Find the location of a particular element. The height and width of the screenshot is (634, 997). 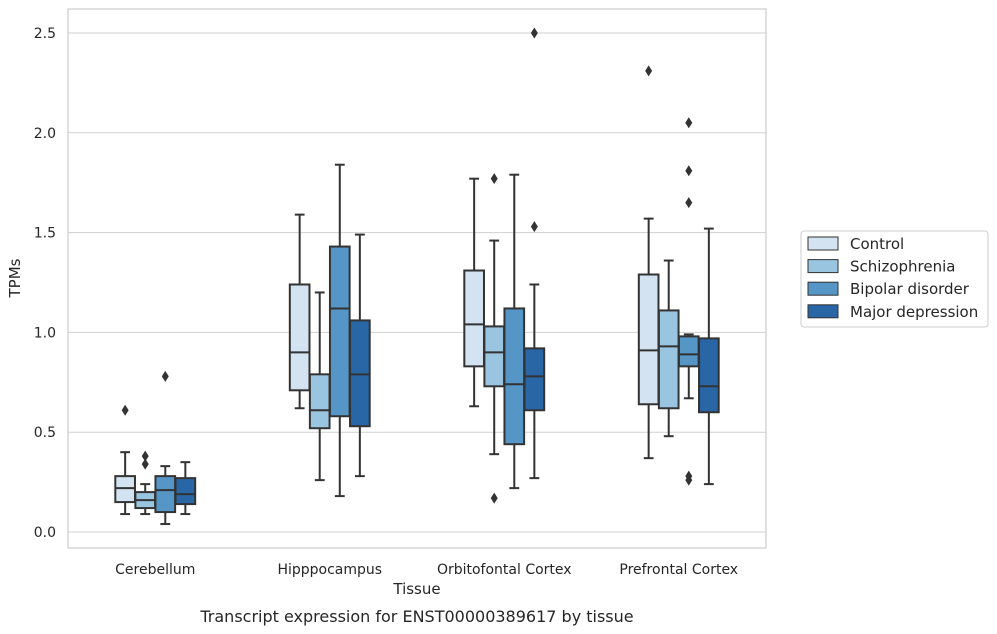

y-tick-label: 2.0 is located at coordinates (45, 134).